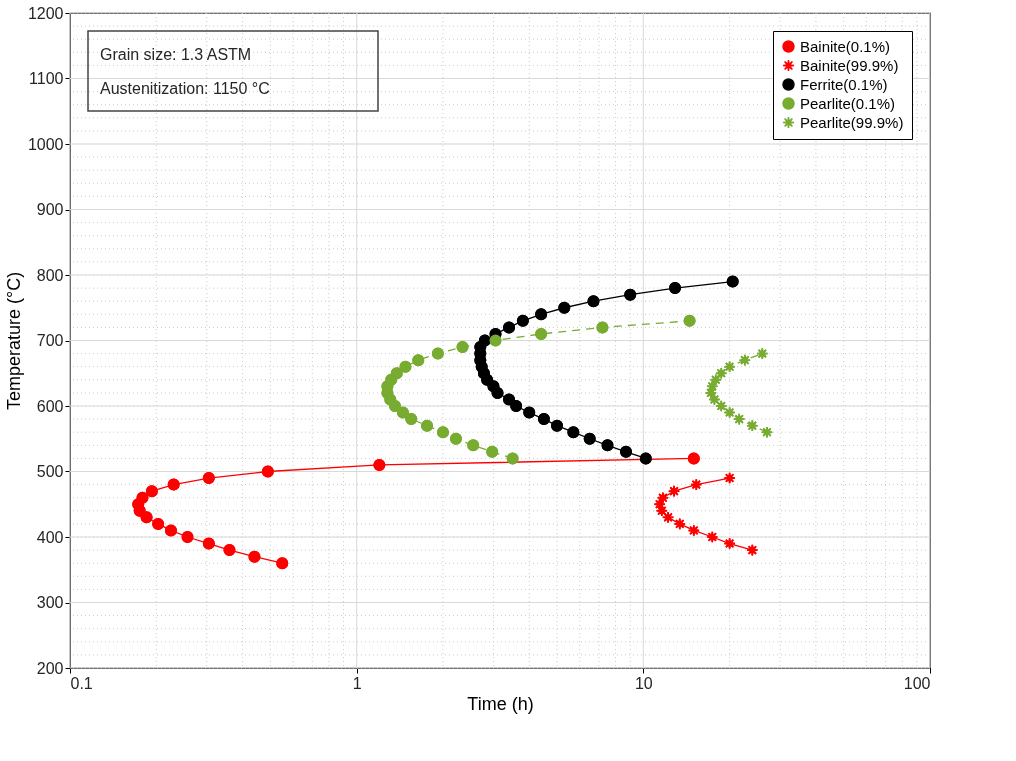  What do you see at coordinates (45, 144) in the screenshot?
I see `y-tick-label: 1000` at bounding box center [45, 144].